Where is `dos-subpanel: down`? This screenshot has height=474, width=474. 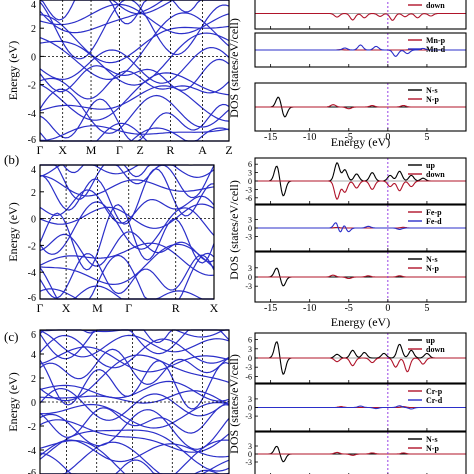
dos-subpanel: down is located at coordinates (360, 15).